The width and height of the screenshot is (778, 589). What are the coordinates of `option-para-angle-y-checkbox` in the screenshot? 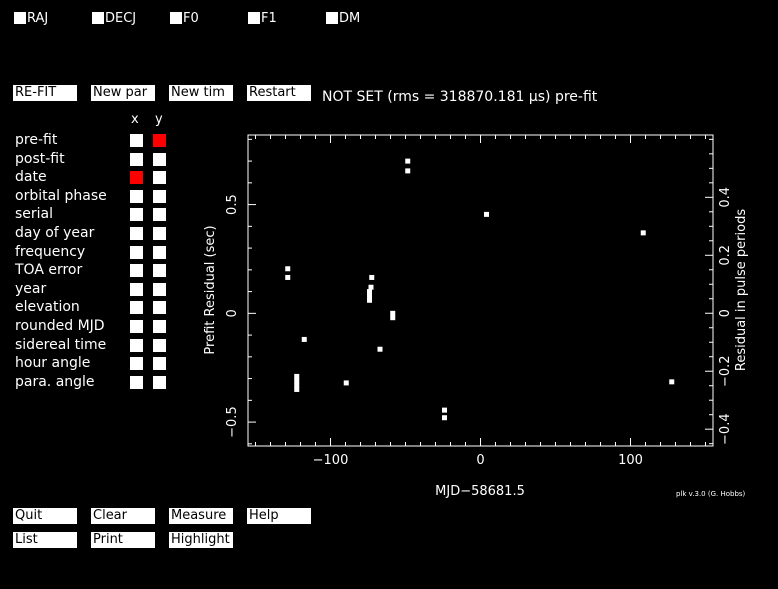 It's located at (159, 382).